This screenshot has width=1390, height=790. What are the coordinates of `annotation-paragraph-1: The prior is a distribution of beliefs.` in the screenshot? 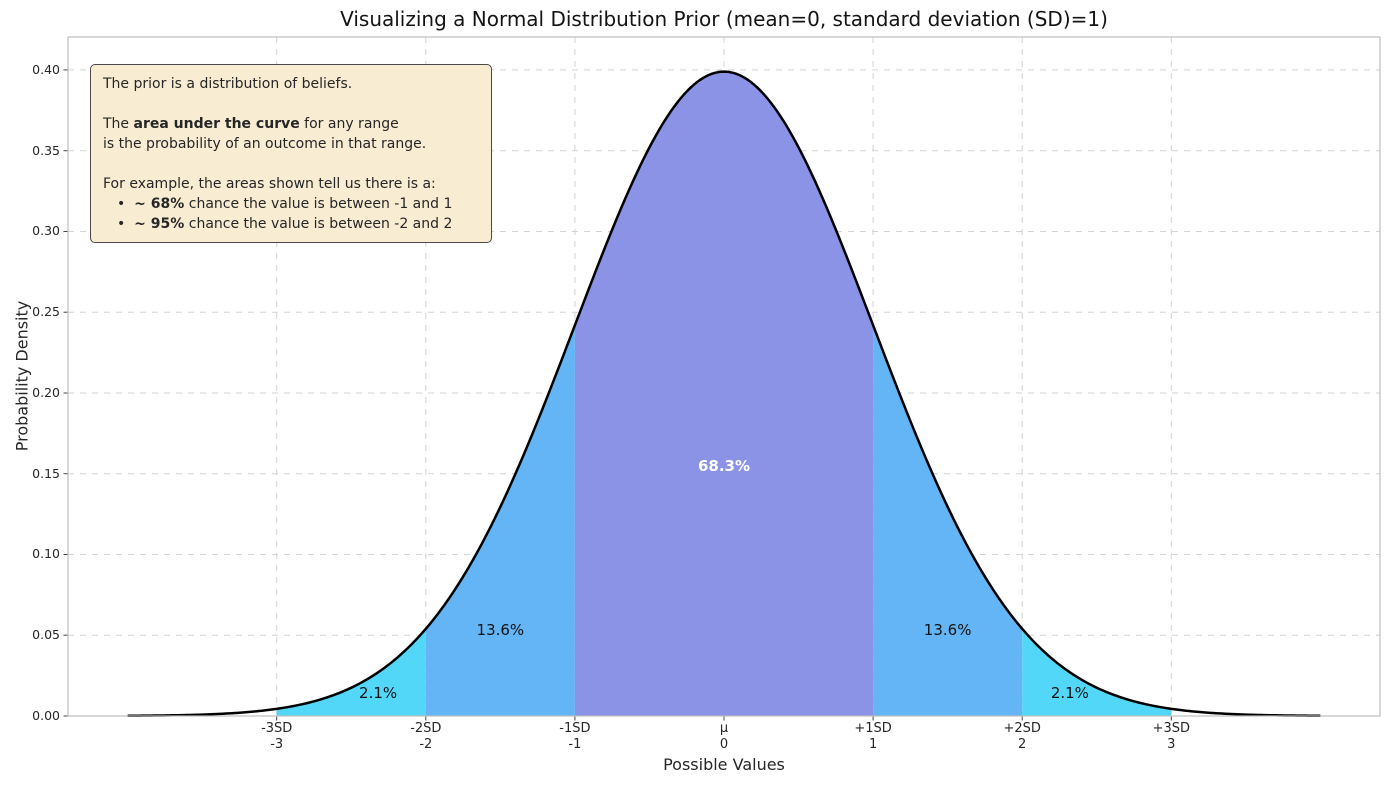 It's located at (291, 84).